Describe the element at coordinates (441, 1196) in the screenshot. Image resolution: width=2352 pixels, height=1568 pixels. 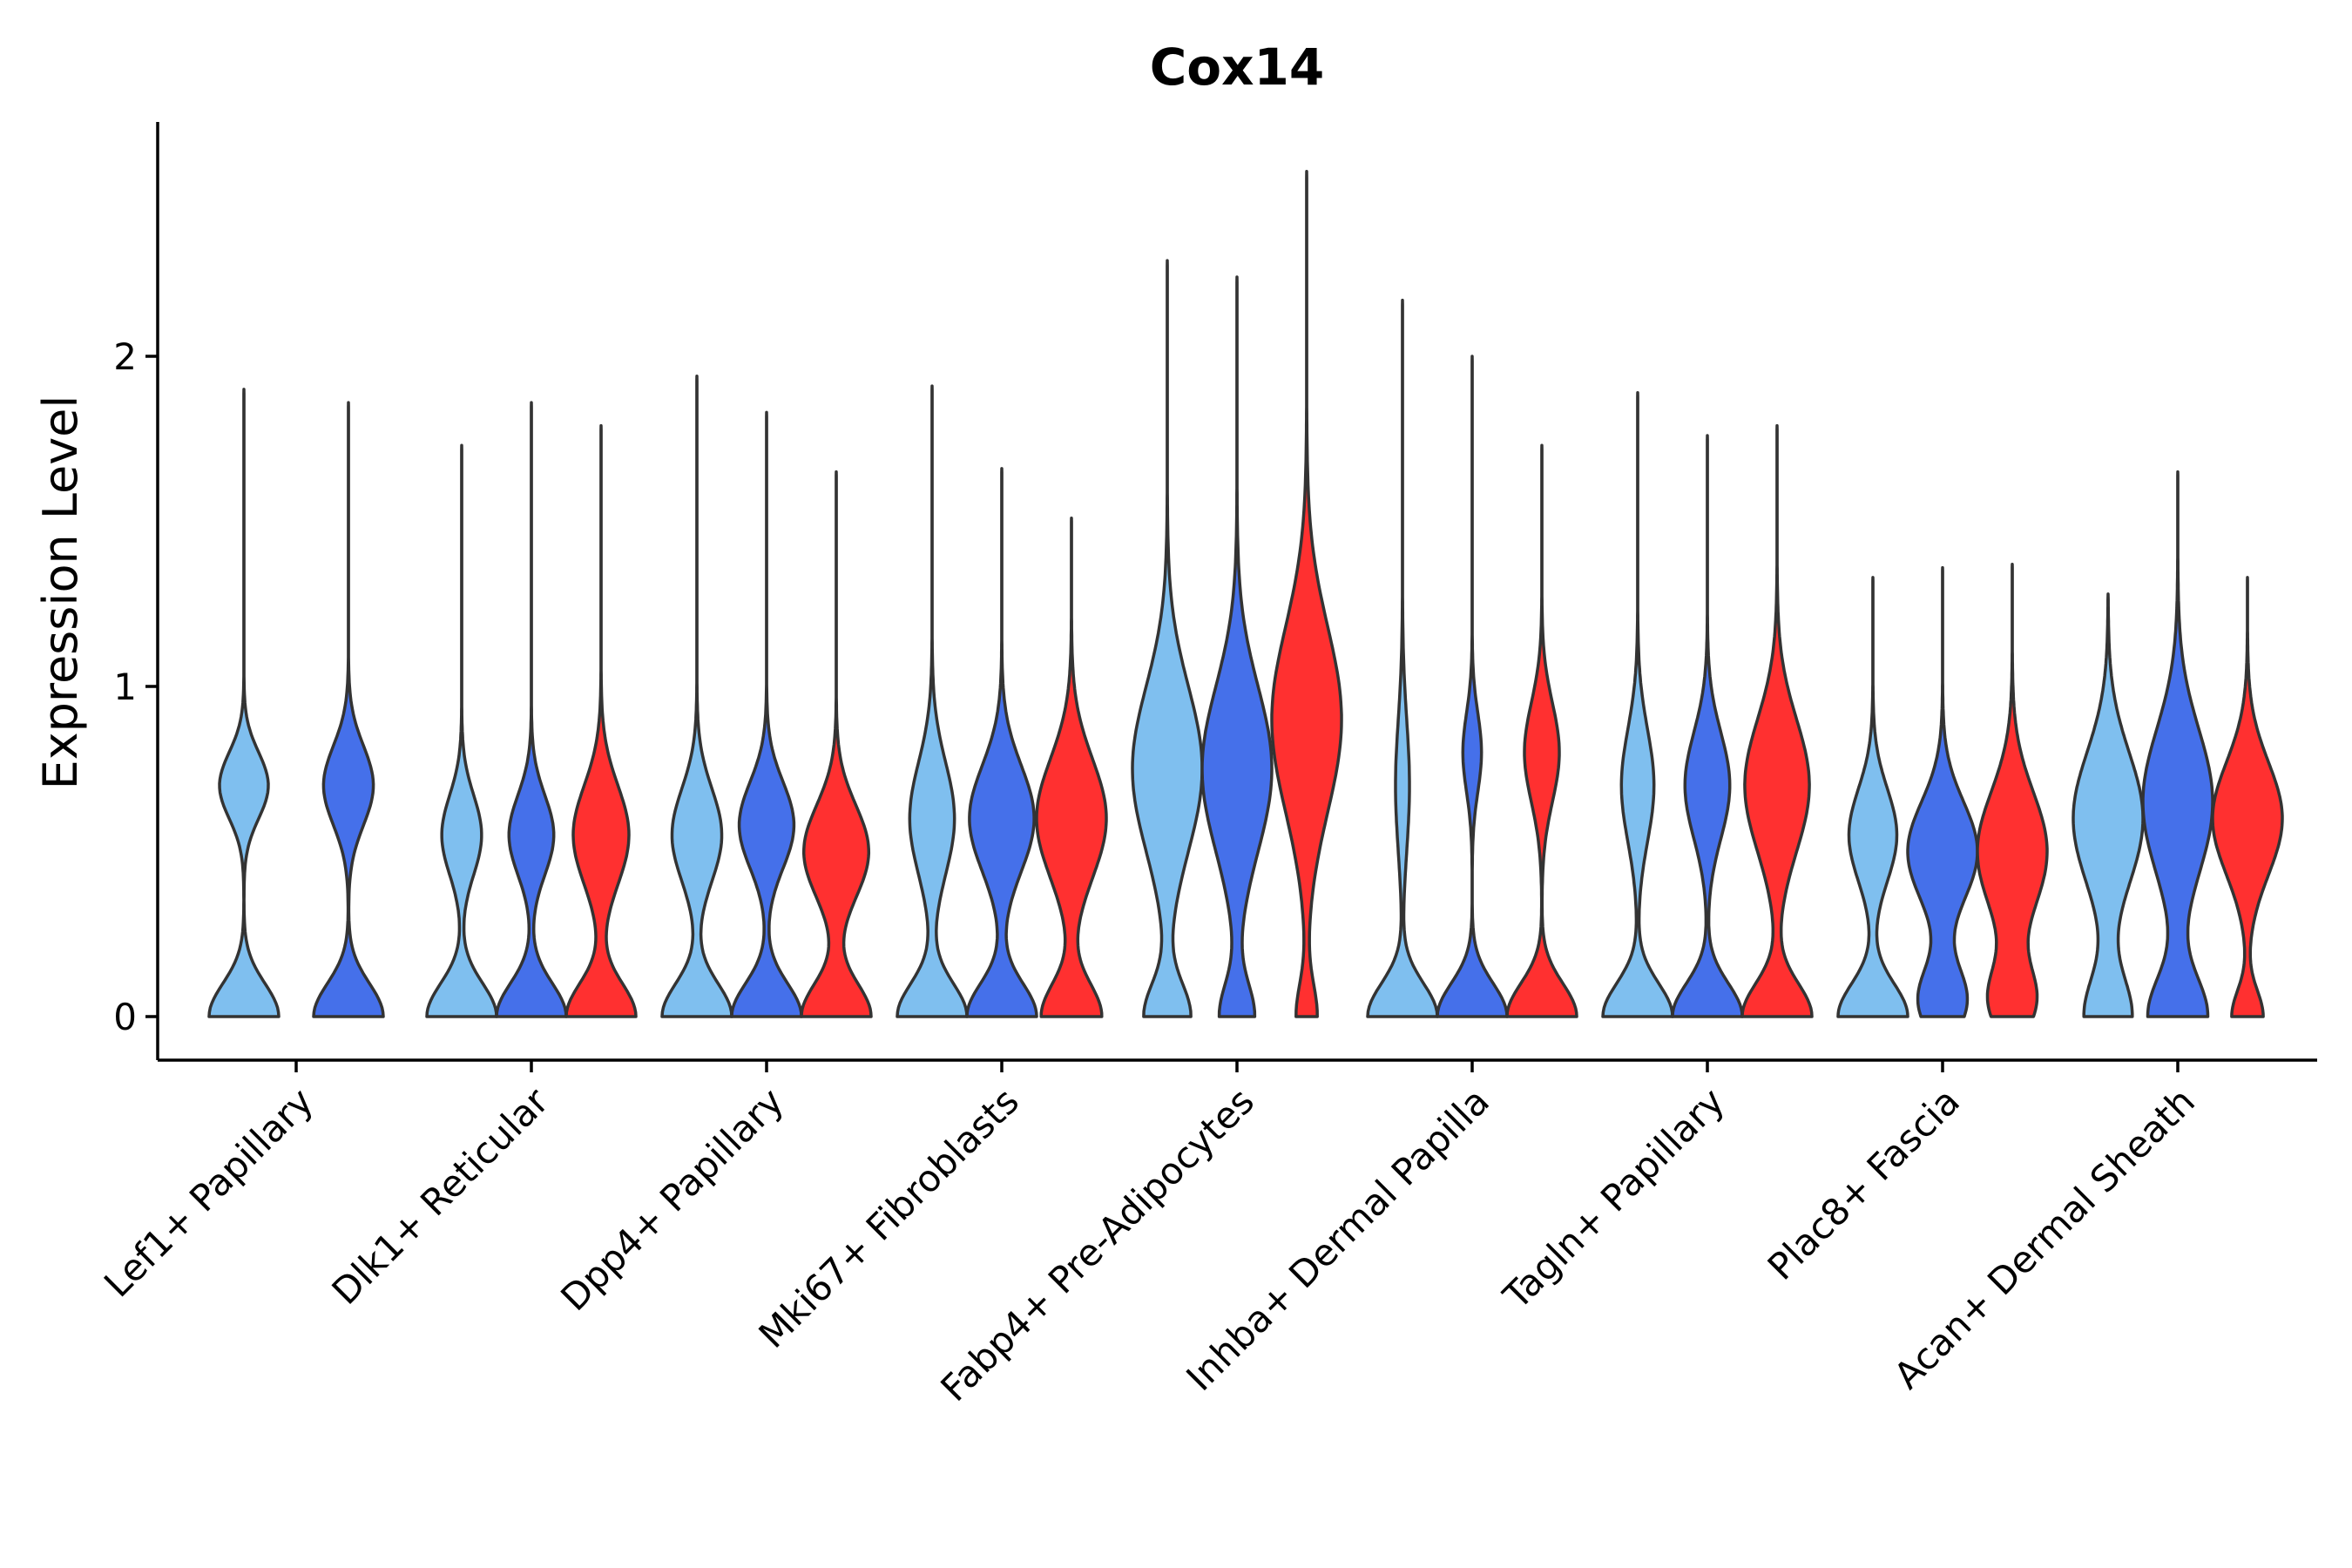
I see `x-tick-label: Dlk1+ Reticular` at that location.